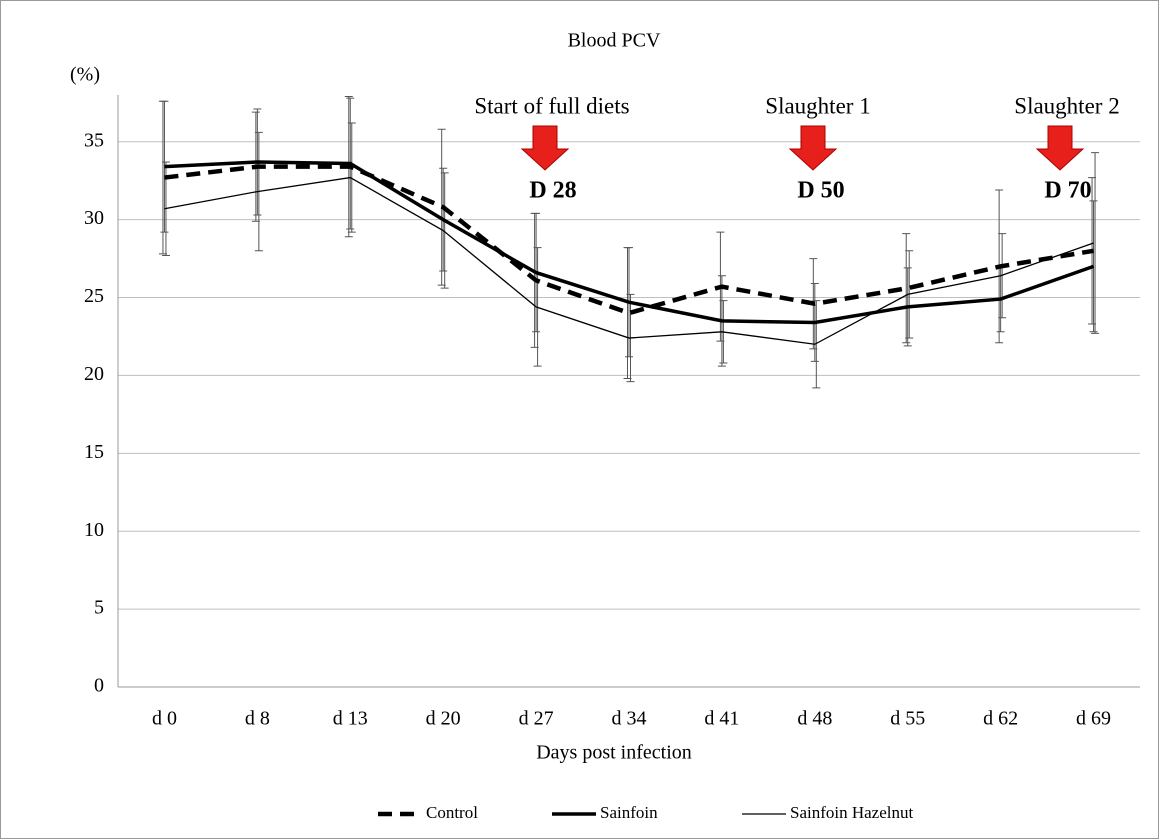 The image size is (1159, 839). Describe the element at coordinates (1067, 191) in the screenshot. I see `annotation-day: D 70` at that location.